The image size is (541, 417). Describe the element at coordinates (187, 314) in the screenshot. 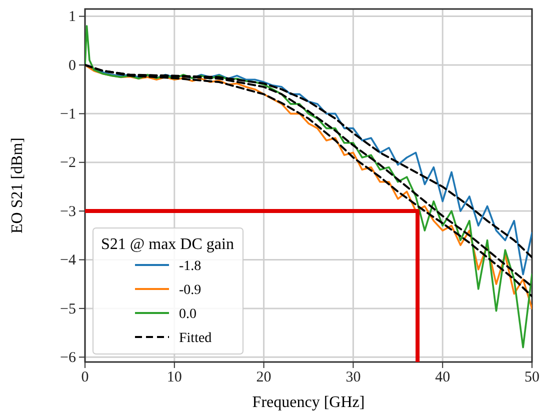

I see `legend-label: 0.0` at that location.